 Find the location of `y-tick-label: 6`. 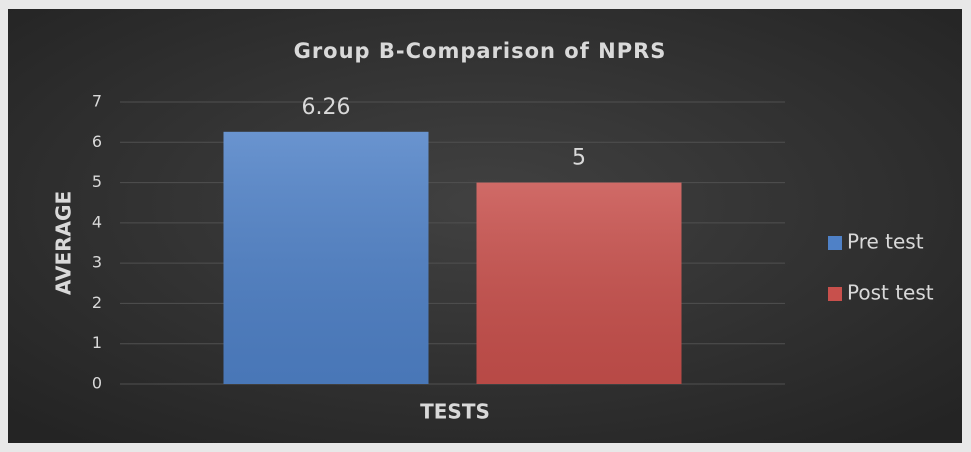

y-tick-label: 6 is located at coordinates (97, 141).